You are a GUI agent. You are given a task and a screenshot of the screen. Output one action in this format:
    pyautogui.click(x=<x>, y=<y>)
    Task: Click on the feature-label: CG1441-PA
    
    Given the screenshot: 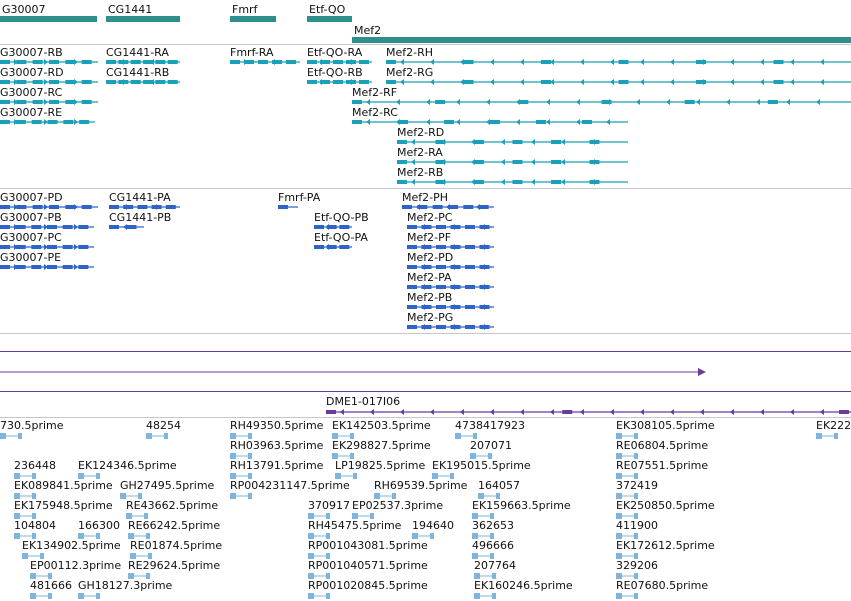 What is the action you would take?
    pyautogui.click(x=140, y=197)
    